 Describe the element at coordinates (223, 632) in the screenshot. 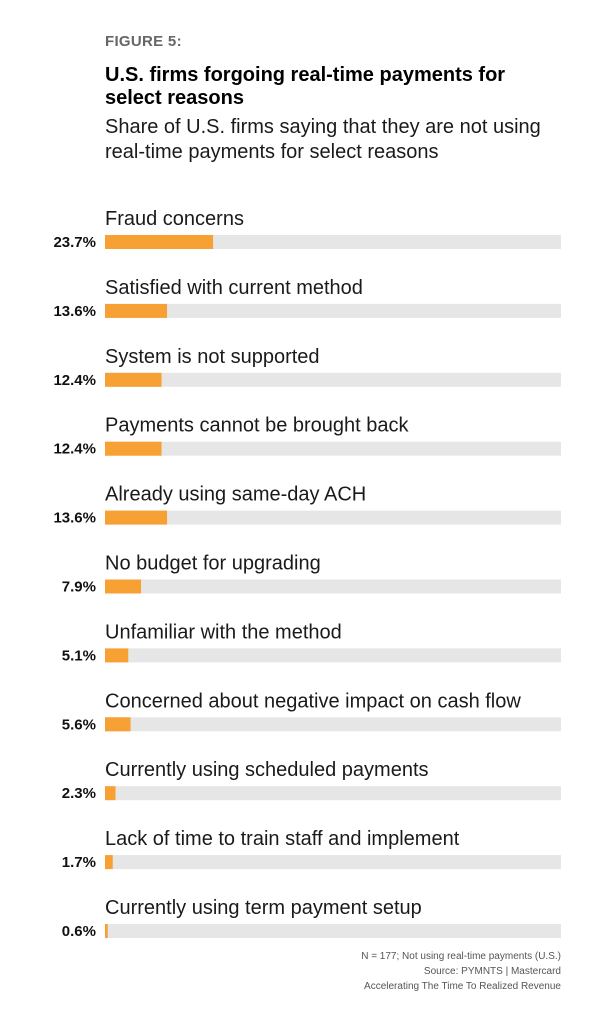

I see `category-label: Unfamiliar with the method` at that location.